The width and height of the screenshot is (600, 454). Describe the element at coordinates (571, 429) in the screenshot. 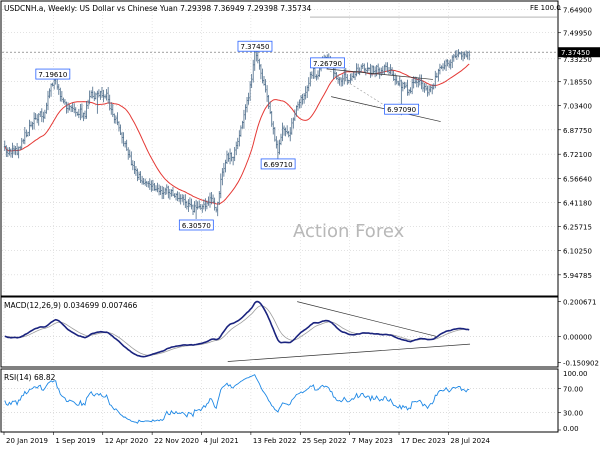

I see `rsi-axis-label: 0.00` at that location.